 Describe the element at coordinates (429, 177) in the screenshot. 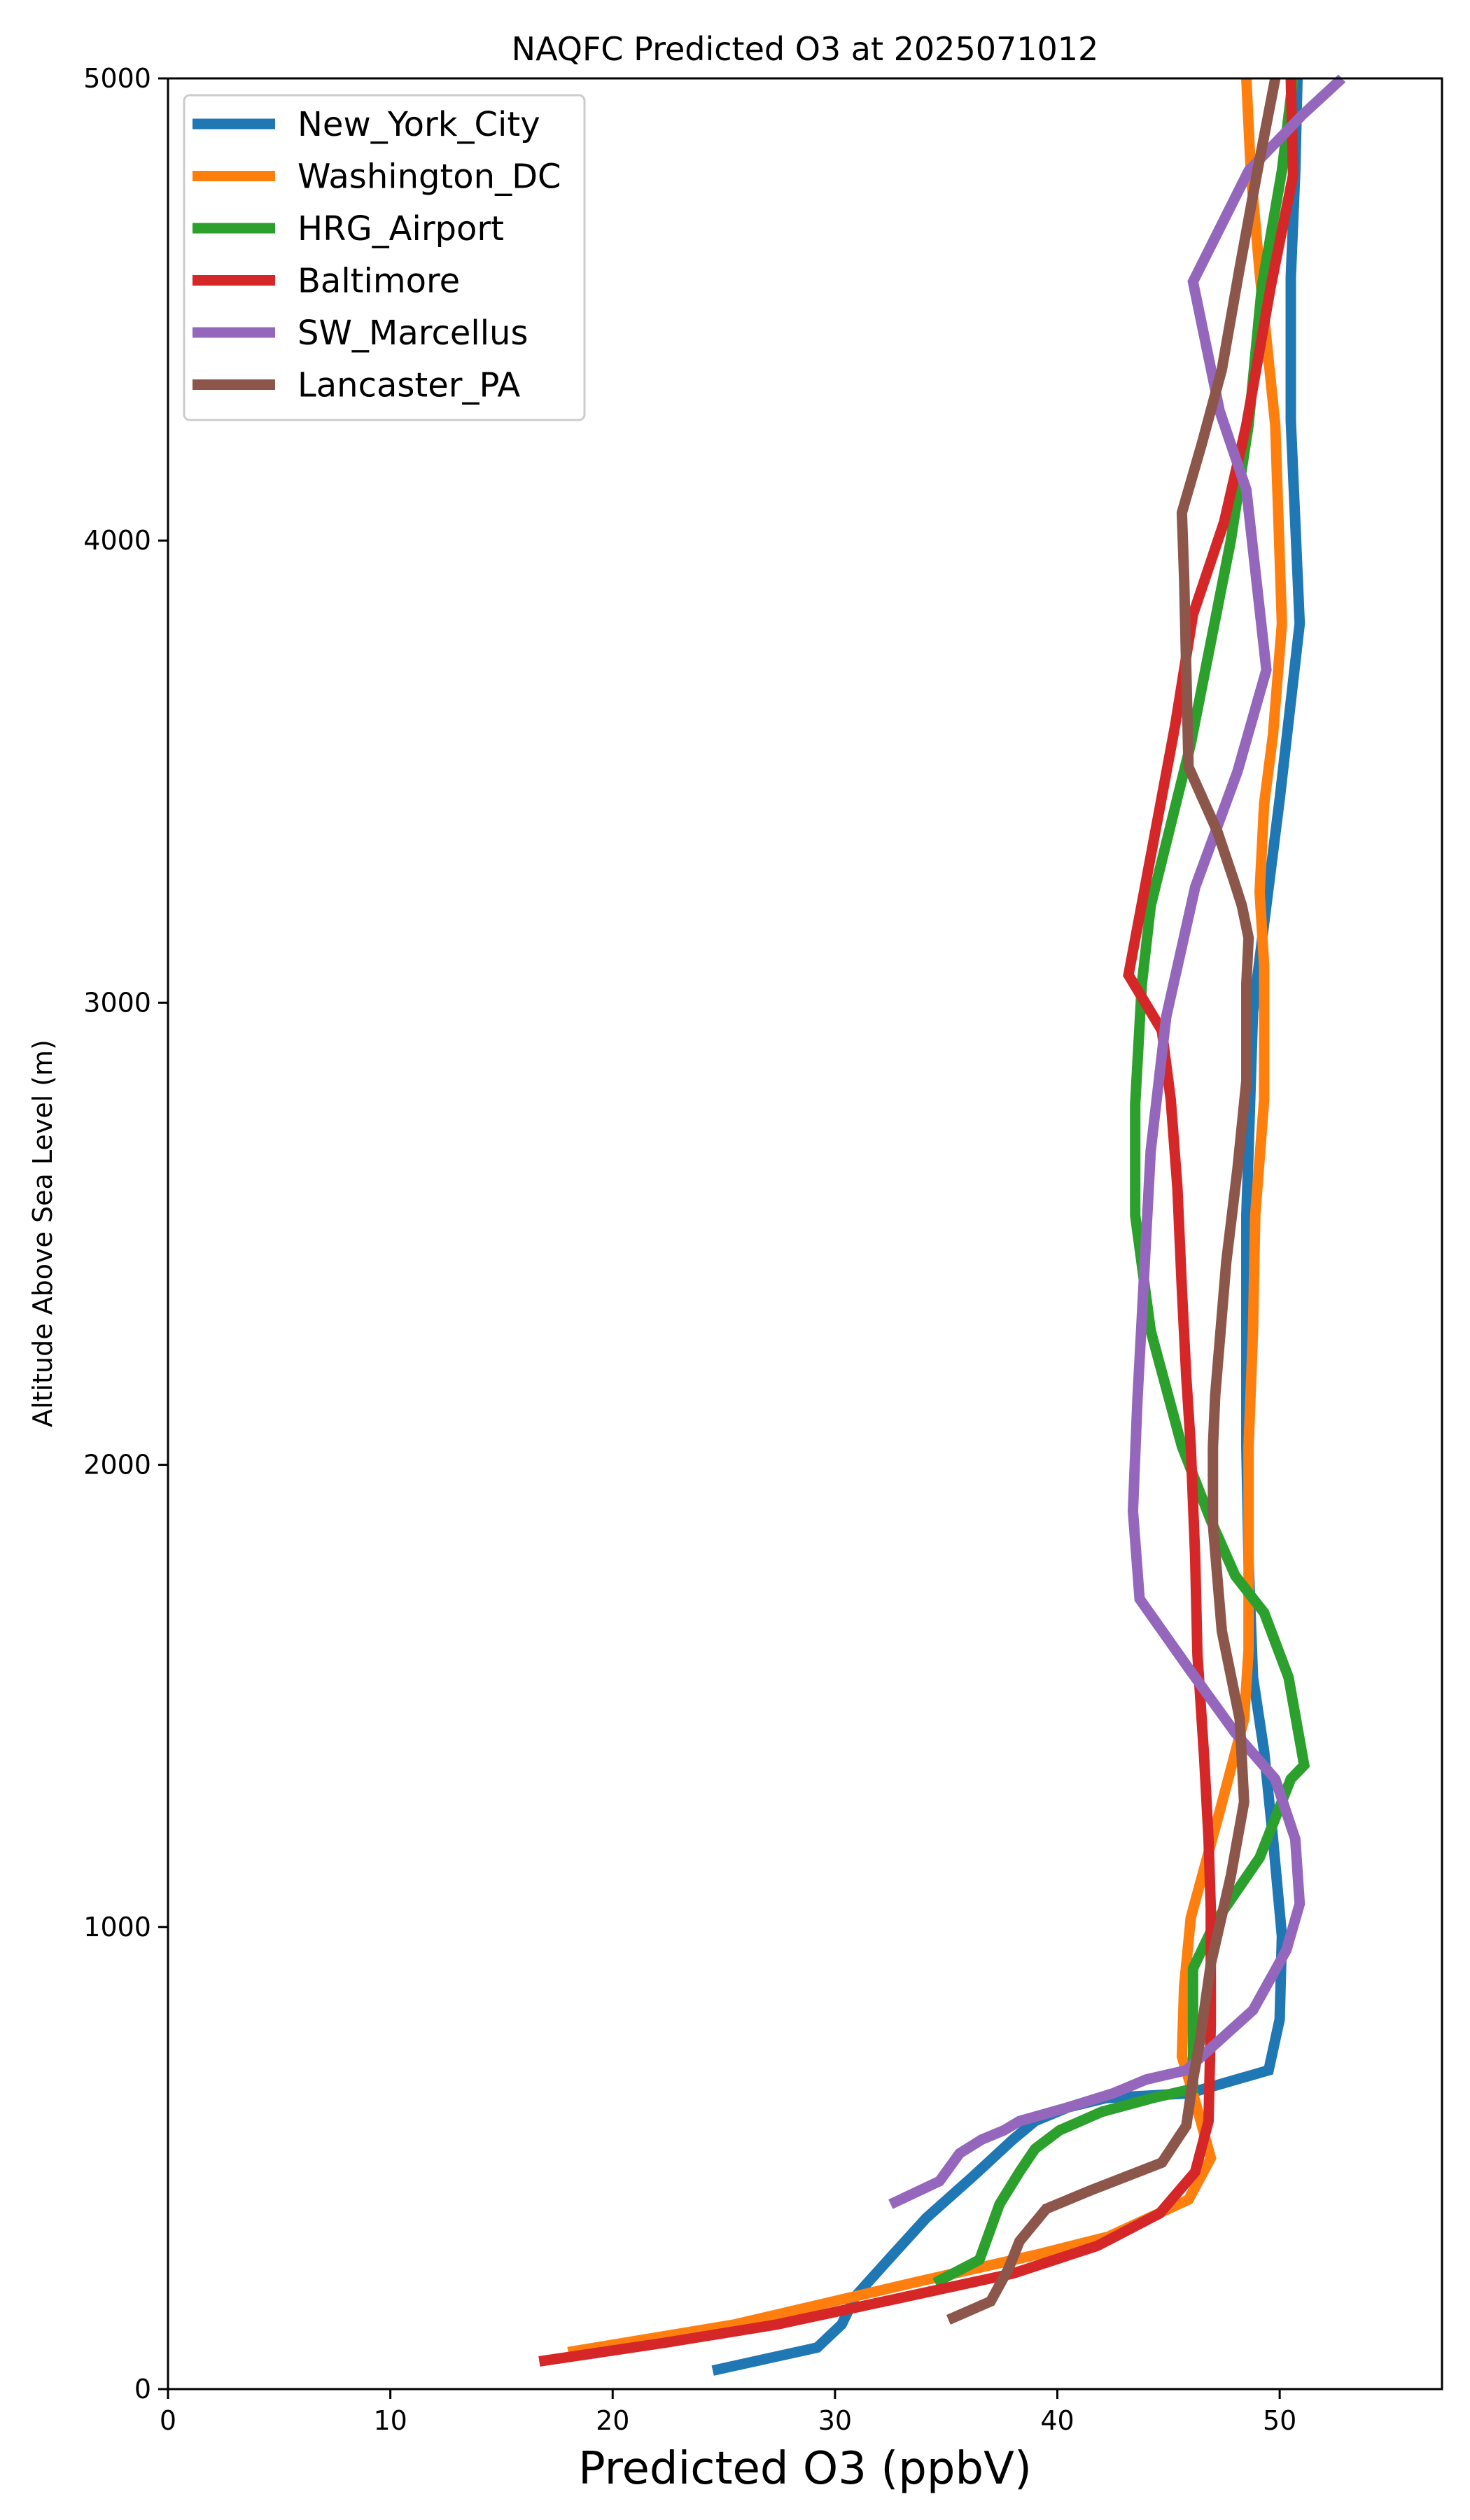

I see `legend-label: Washington_DC` at that location.